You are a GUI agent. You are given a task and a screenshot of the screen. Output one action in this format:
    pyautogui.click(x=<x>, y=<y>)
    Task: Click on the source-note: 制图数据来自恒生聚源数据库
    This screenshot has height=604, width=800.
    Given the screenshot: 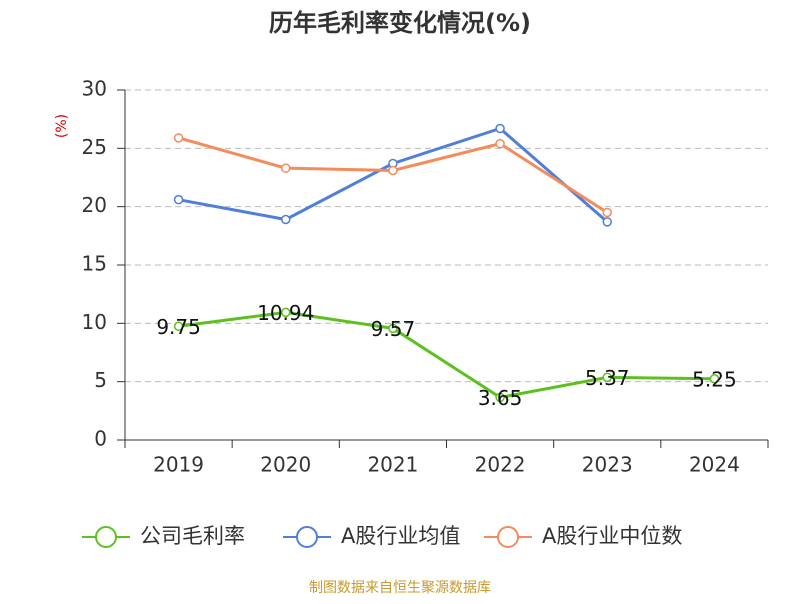 What is the action you would take?
    pyautogui.click(x=400, y=588)
    